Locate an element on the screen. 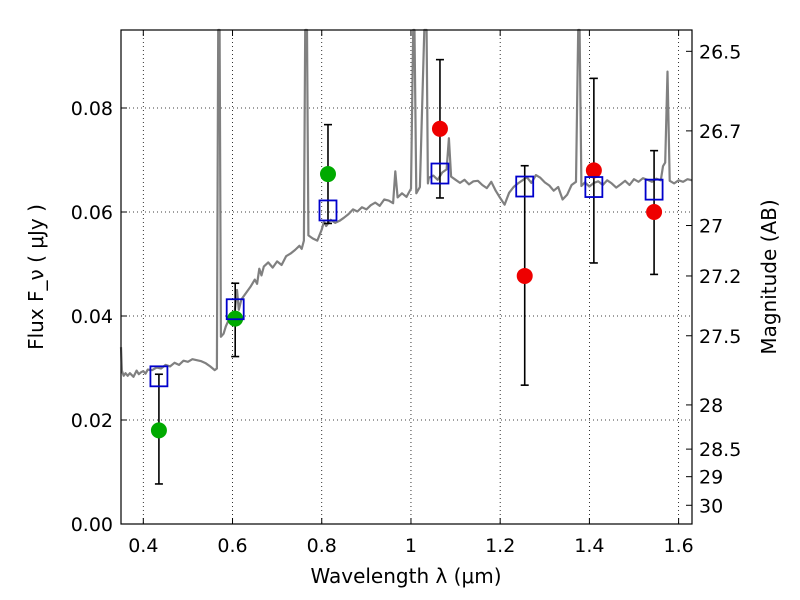 This screenshot has width=800, height=600. y2-tick-label: 26.5 is located at coordinates (720, 52).